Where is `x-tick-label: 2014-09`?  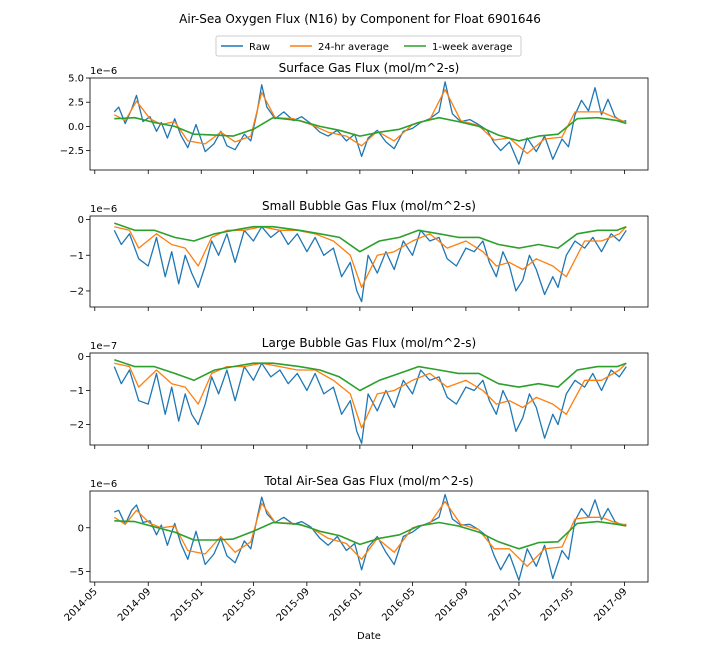
x-tick-label: 2014-09 is located at coordinates (134, 604).